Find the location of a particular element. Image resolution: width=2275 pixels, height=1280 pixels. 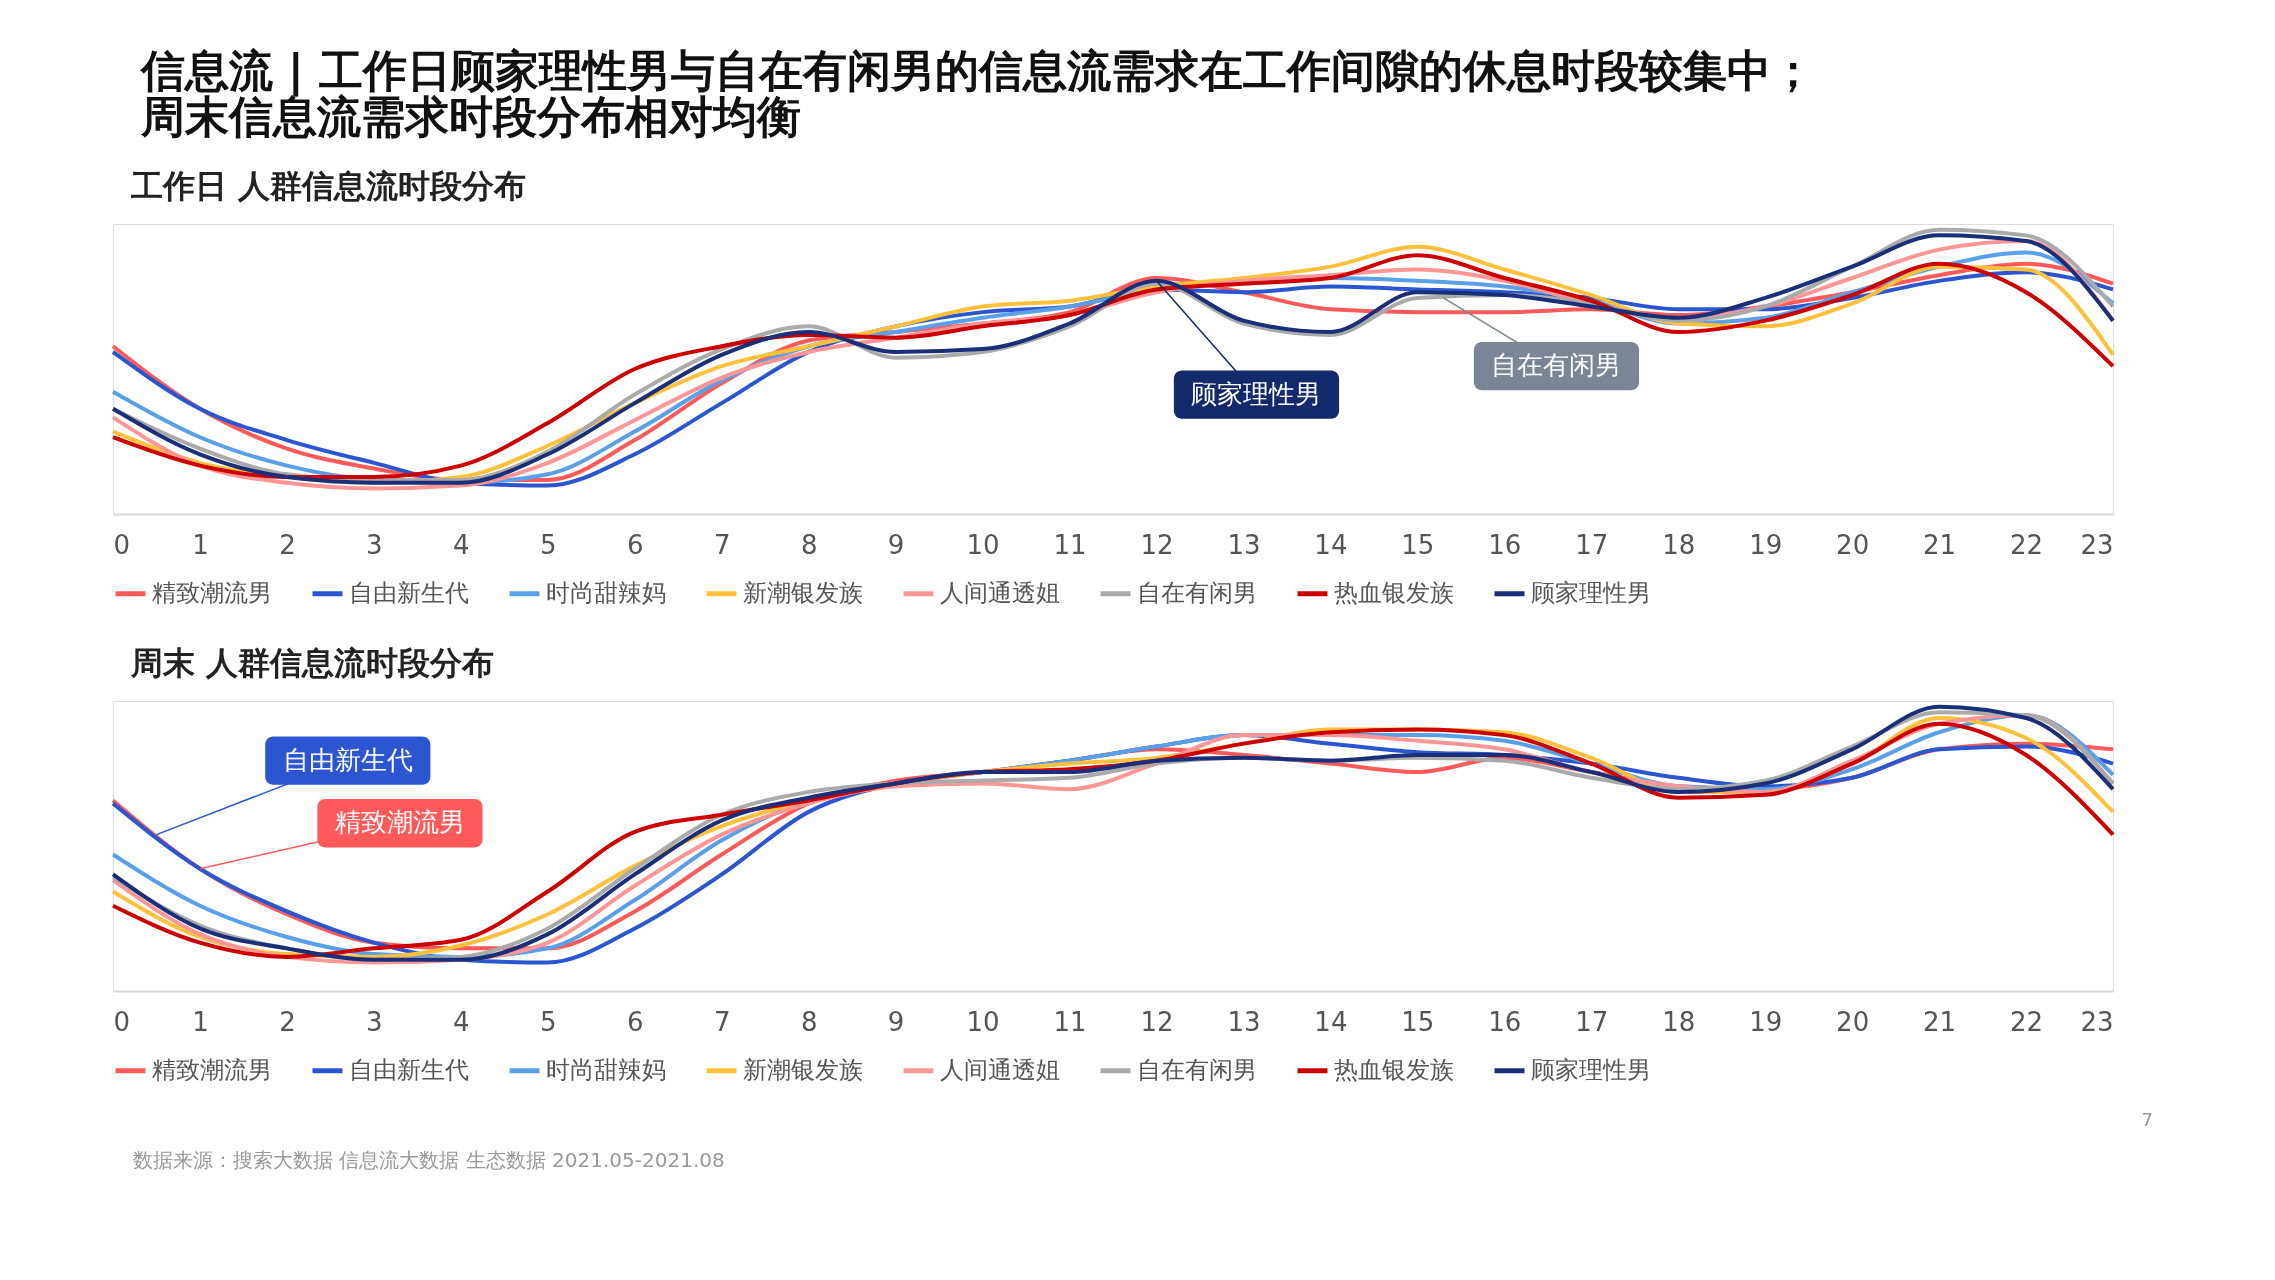

annotation: 顾家理性男 is located at coordinates (1256, 393).